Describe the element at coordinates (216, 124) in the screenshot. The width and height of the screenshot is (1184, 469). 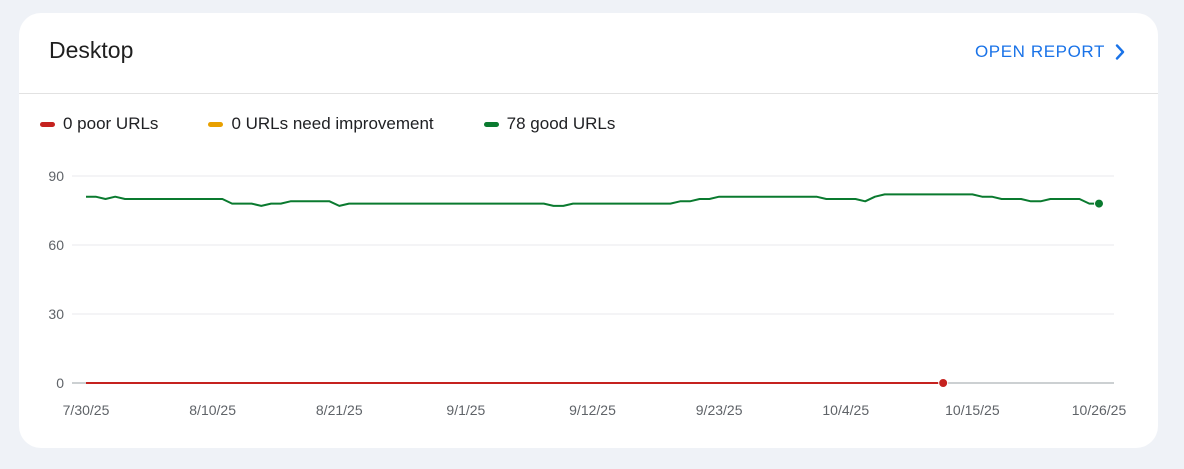
I see `legend-swatch-needs-improvement` at that location.